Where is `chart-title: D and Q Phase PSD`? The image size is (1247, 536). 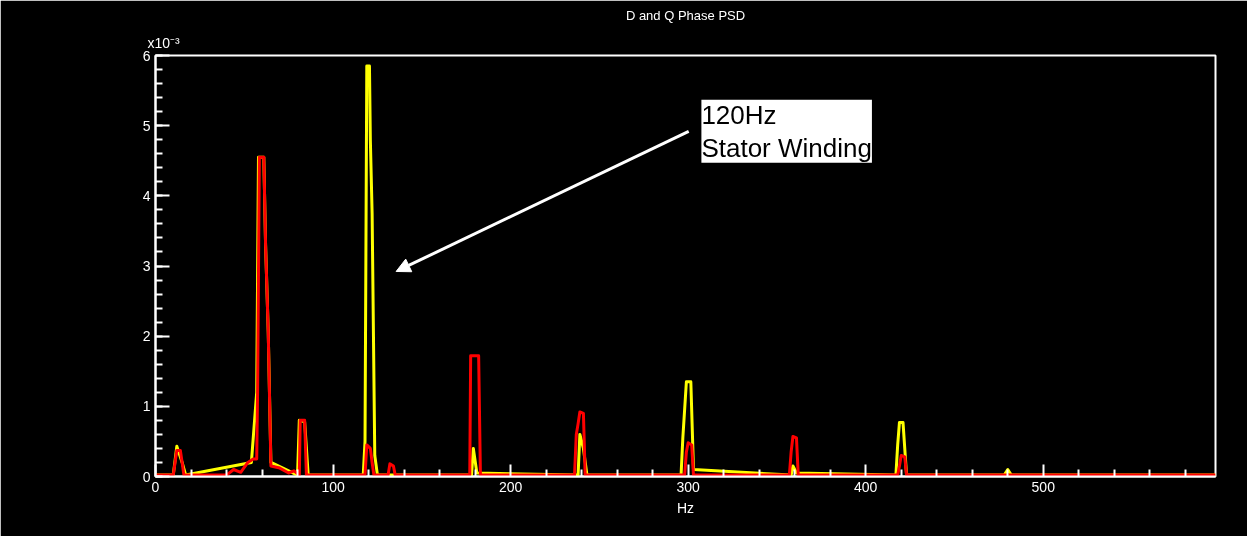 chart-title: D and Q Phase PSD is located at coordinates (685, 15).